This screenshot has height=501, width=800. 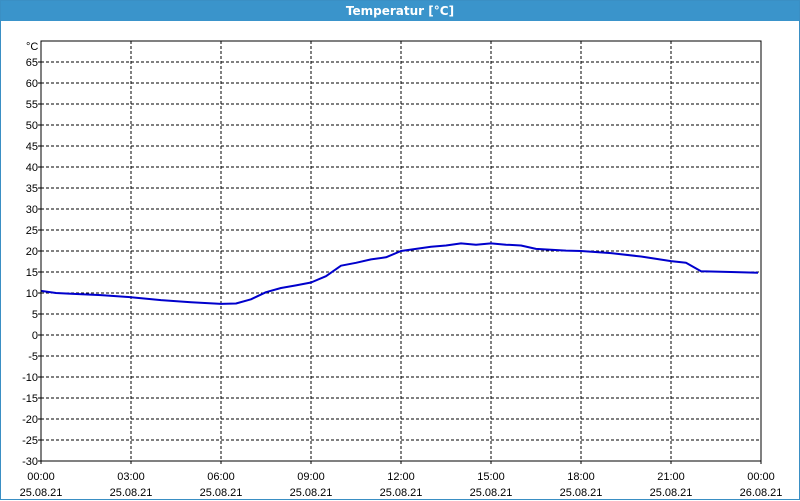 What do you see at coordinates (32, 273) in the screenshot?
I see `y-tick-label: 15` at bounding box center [32, 273].